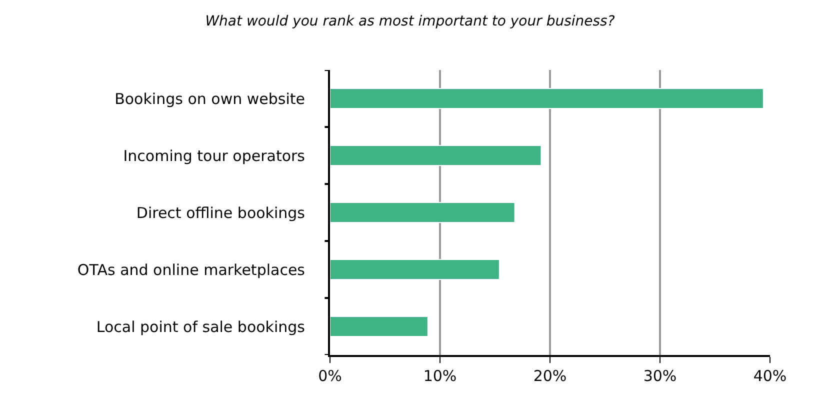 This screenshot has height=397, width=820. Describe the element at coordinates (330, 376) in the screenshot. I see `x-tick-label: 0%` at that location.